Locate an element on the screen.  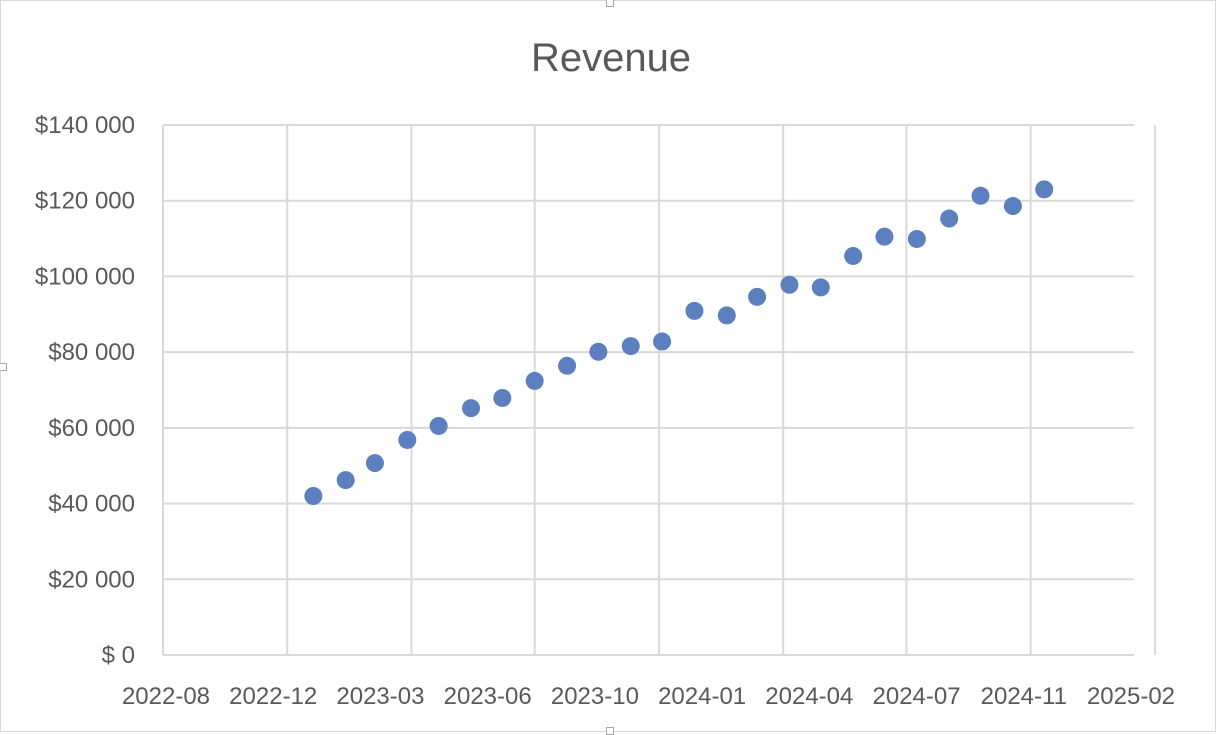
y-tick-label: $120 000 is located at coordinates (85, 201).